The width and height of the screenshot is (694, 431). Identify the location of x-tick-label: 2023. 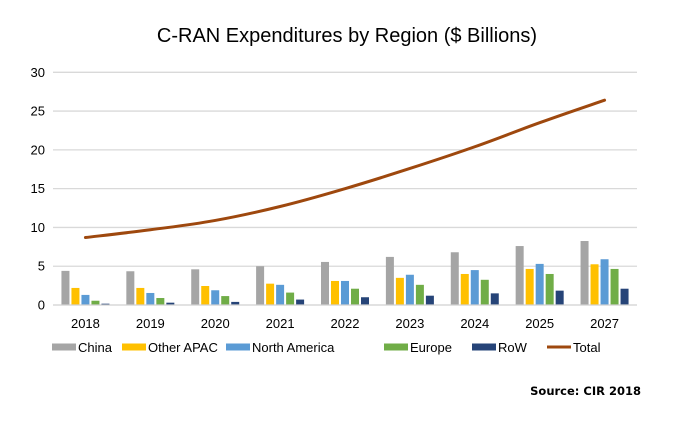
(409, 323).